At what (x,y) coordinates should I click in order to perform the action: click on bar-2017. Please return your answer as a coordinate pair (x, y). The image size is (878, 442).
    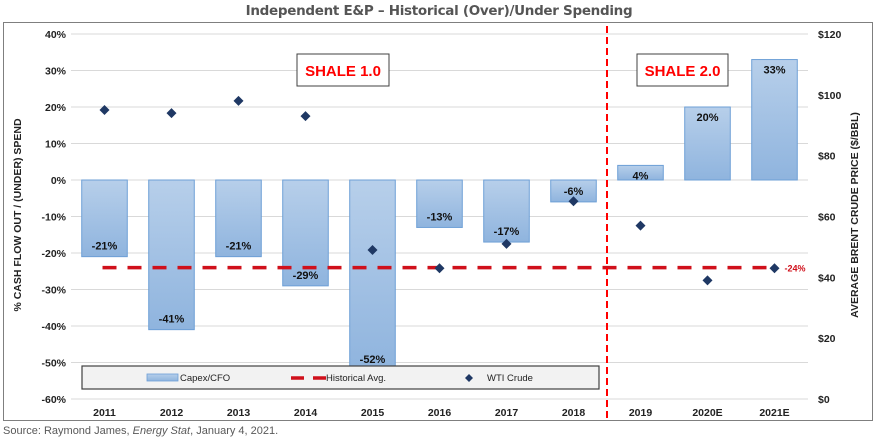
    Looking at the image, I should click on (506, 211).